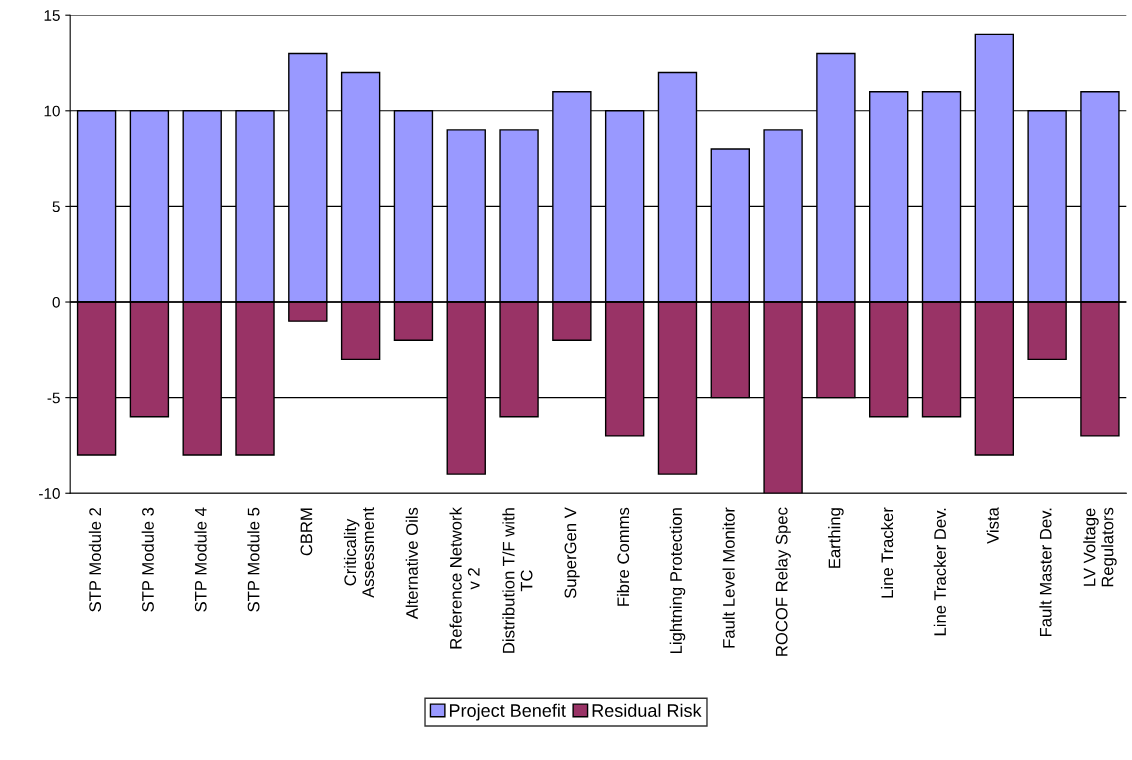 Image resolution: width=1132 pixels, height=760 pixels. Describe the element at coordinates (411, 563) in the screenshot. I see `x-tick-label: Alternative Oils` at that location.